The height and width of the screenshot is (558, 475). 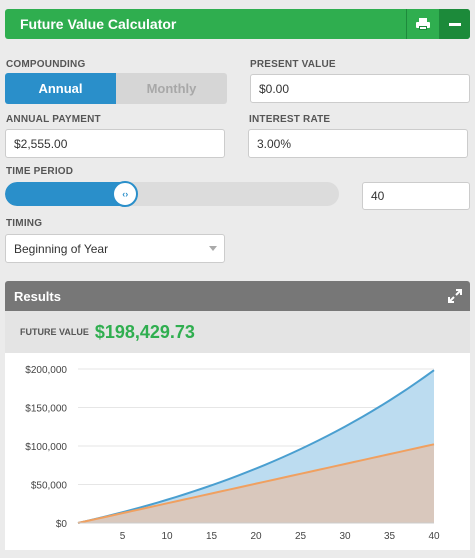 I want to click on time-period-label: TIME PERIOD, so click(x=40, y=171).